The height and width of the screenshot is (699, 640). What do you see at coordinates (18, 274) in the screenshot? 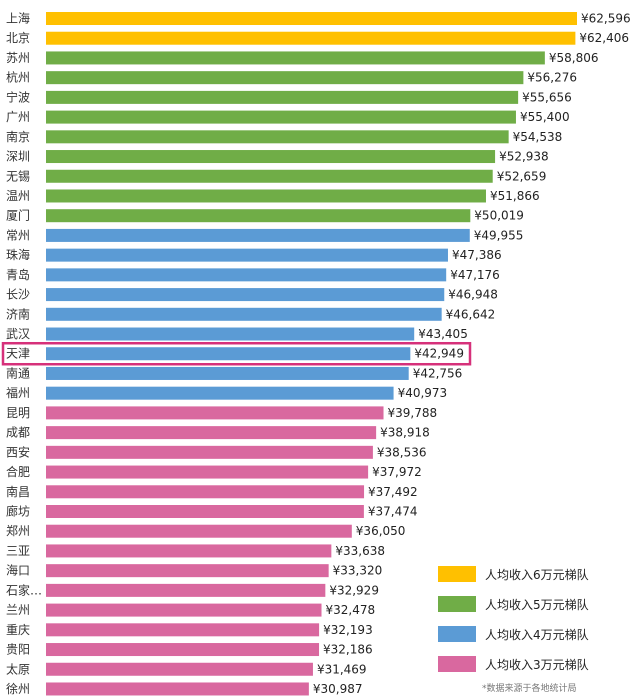
I see `category-label: 青岛` at bounding box center [18, 274].